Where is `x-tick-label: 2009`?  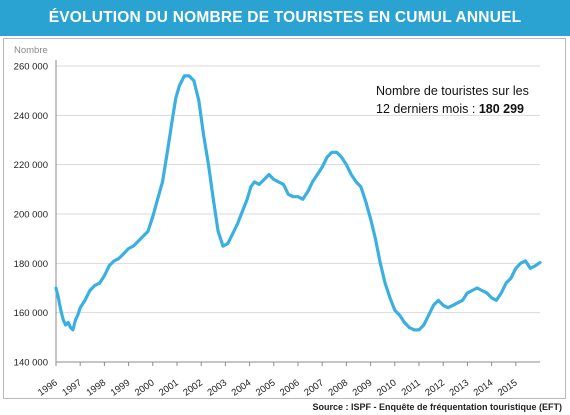
x-tick-label: 2009 is located at coordinates (363, 387).